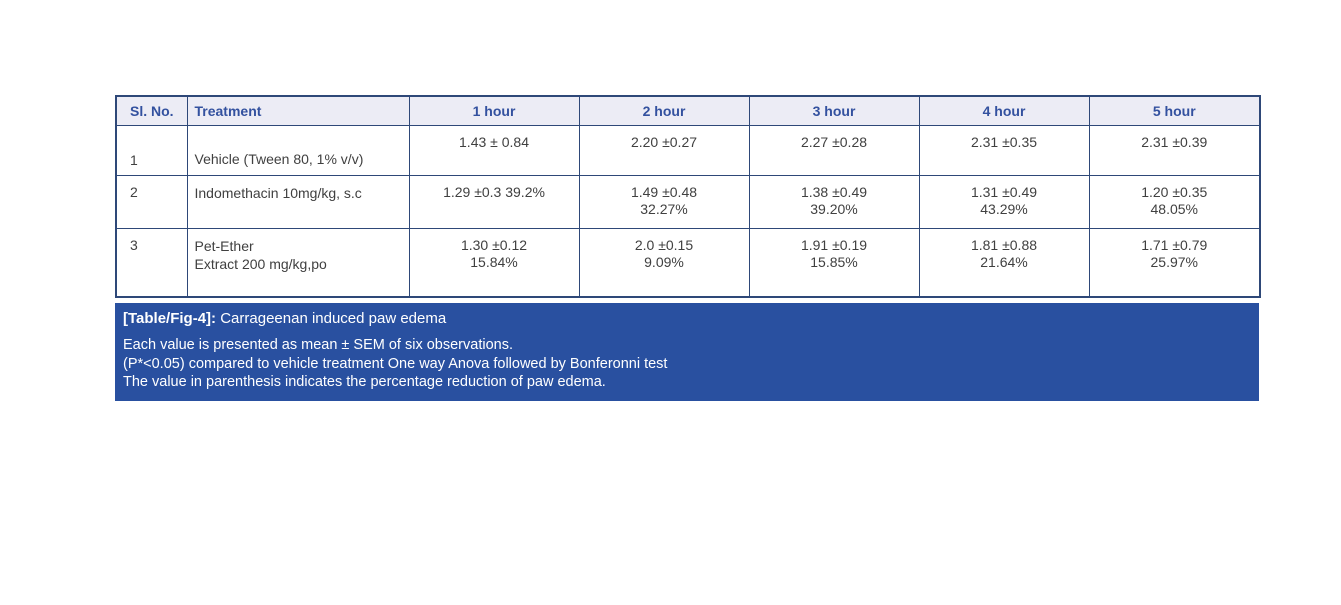 This screenshot has height=605, width=1341. Describe the element at coordinates (151, 262) in the screenshot. I see `sl-no-cell: 3` at that location.